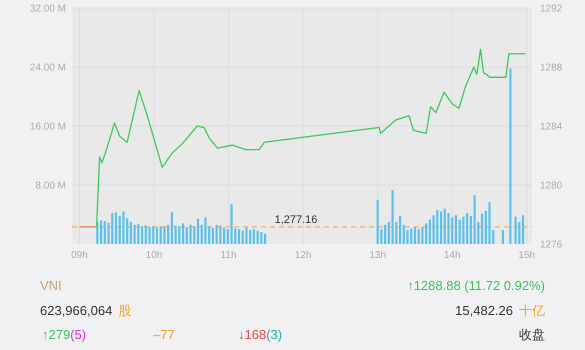 This screenshot has height=350, width=585. What do you see at coordinates (48, 68) in the screenshot?
I see `y-tick-label: 24.00 M` at bounding box center [48, 68].